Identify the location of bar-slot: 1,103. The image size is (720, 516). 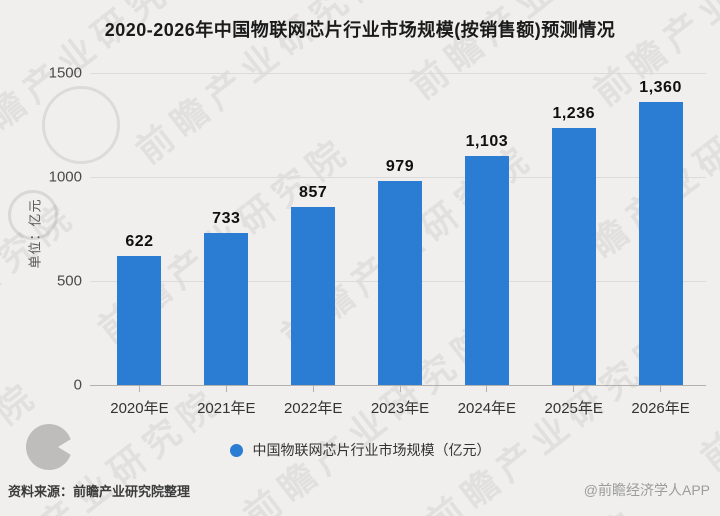
(486, 229).